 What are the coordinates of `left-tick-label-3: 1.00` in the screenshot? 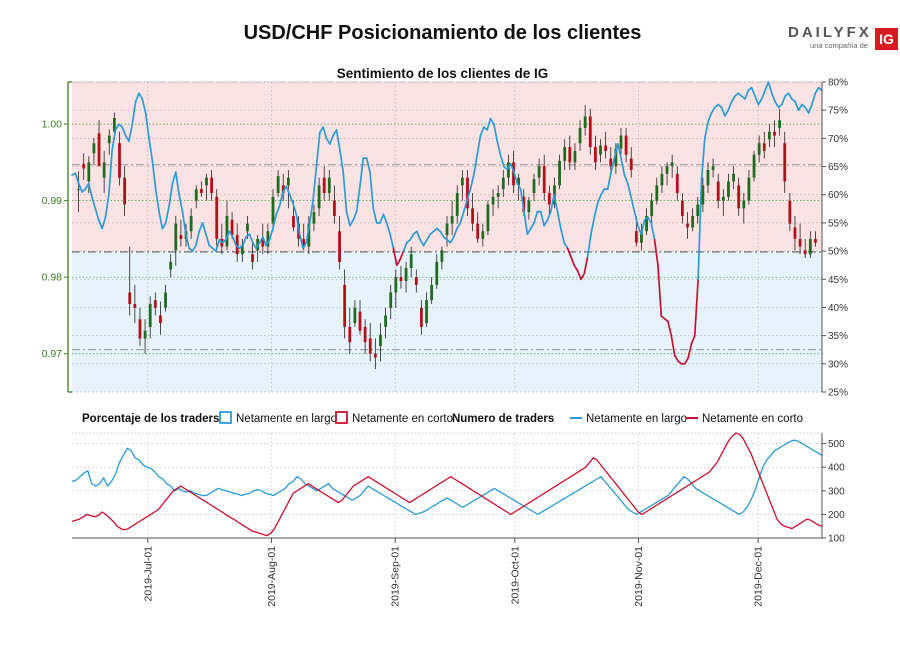 It's located at (52, 125).